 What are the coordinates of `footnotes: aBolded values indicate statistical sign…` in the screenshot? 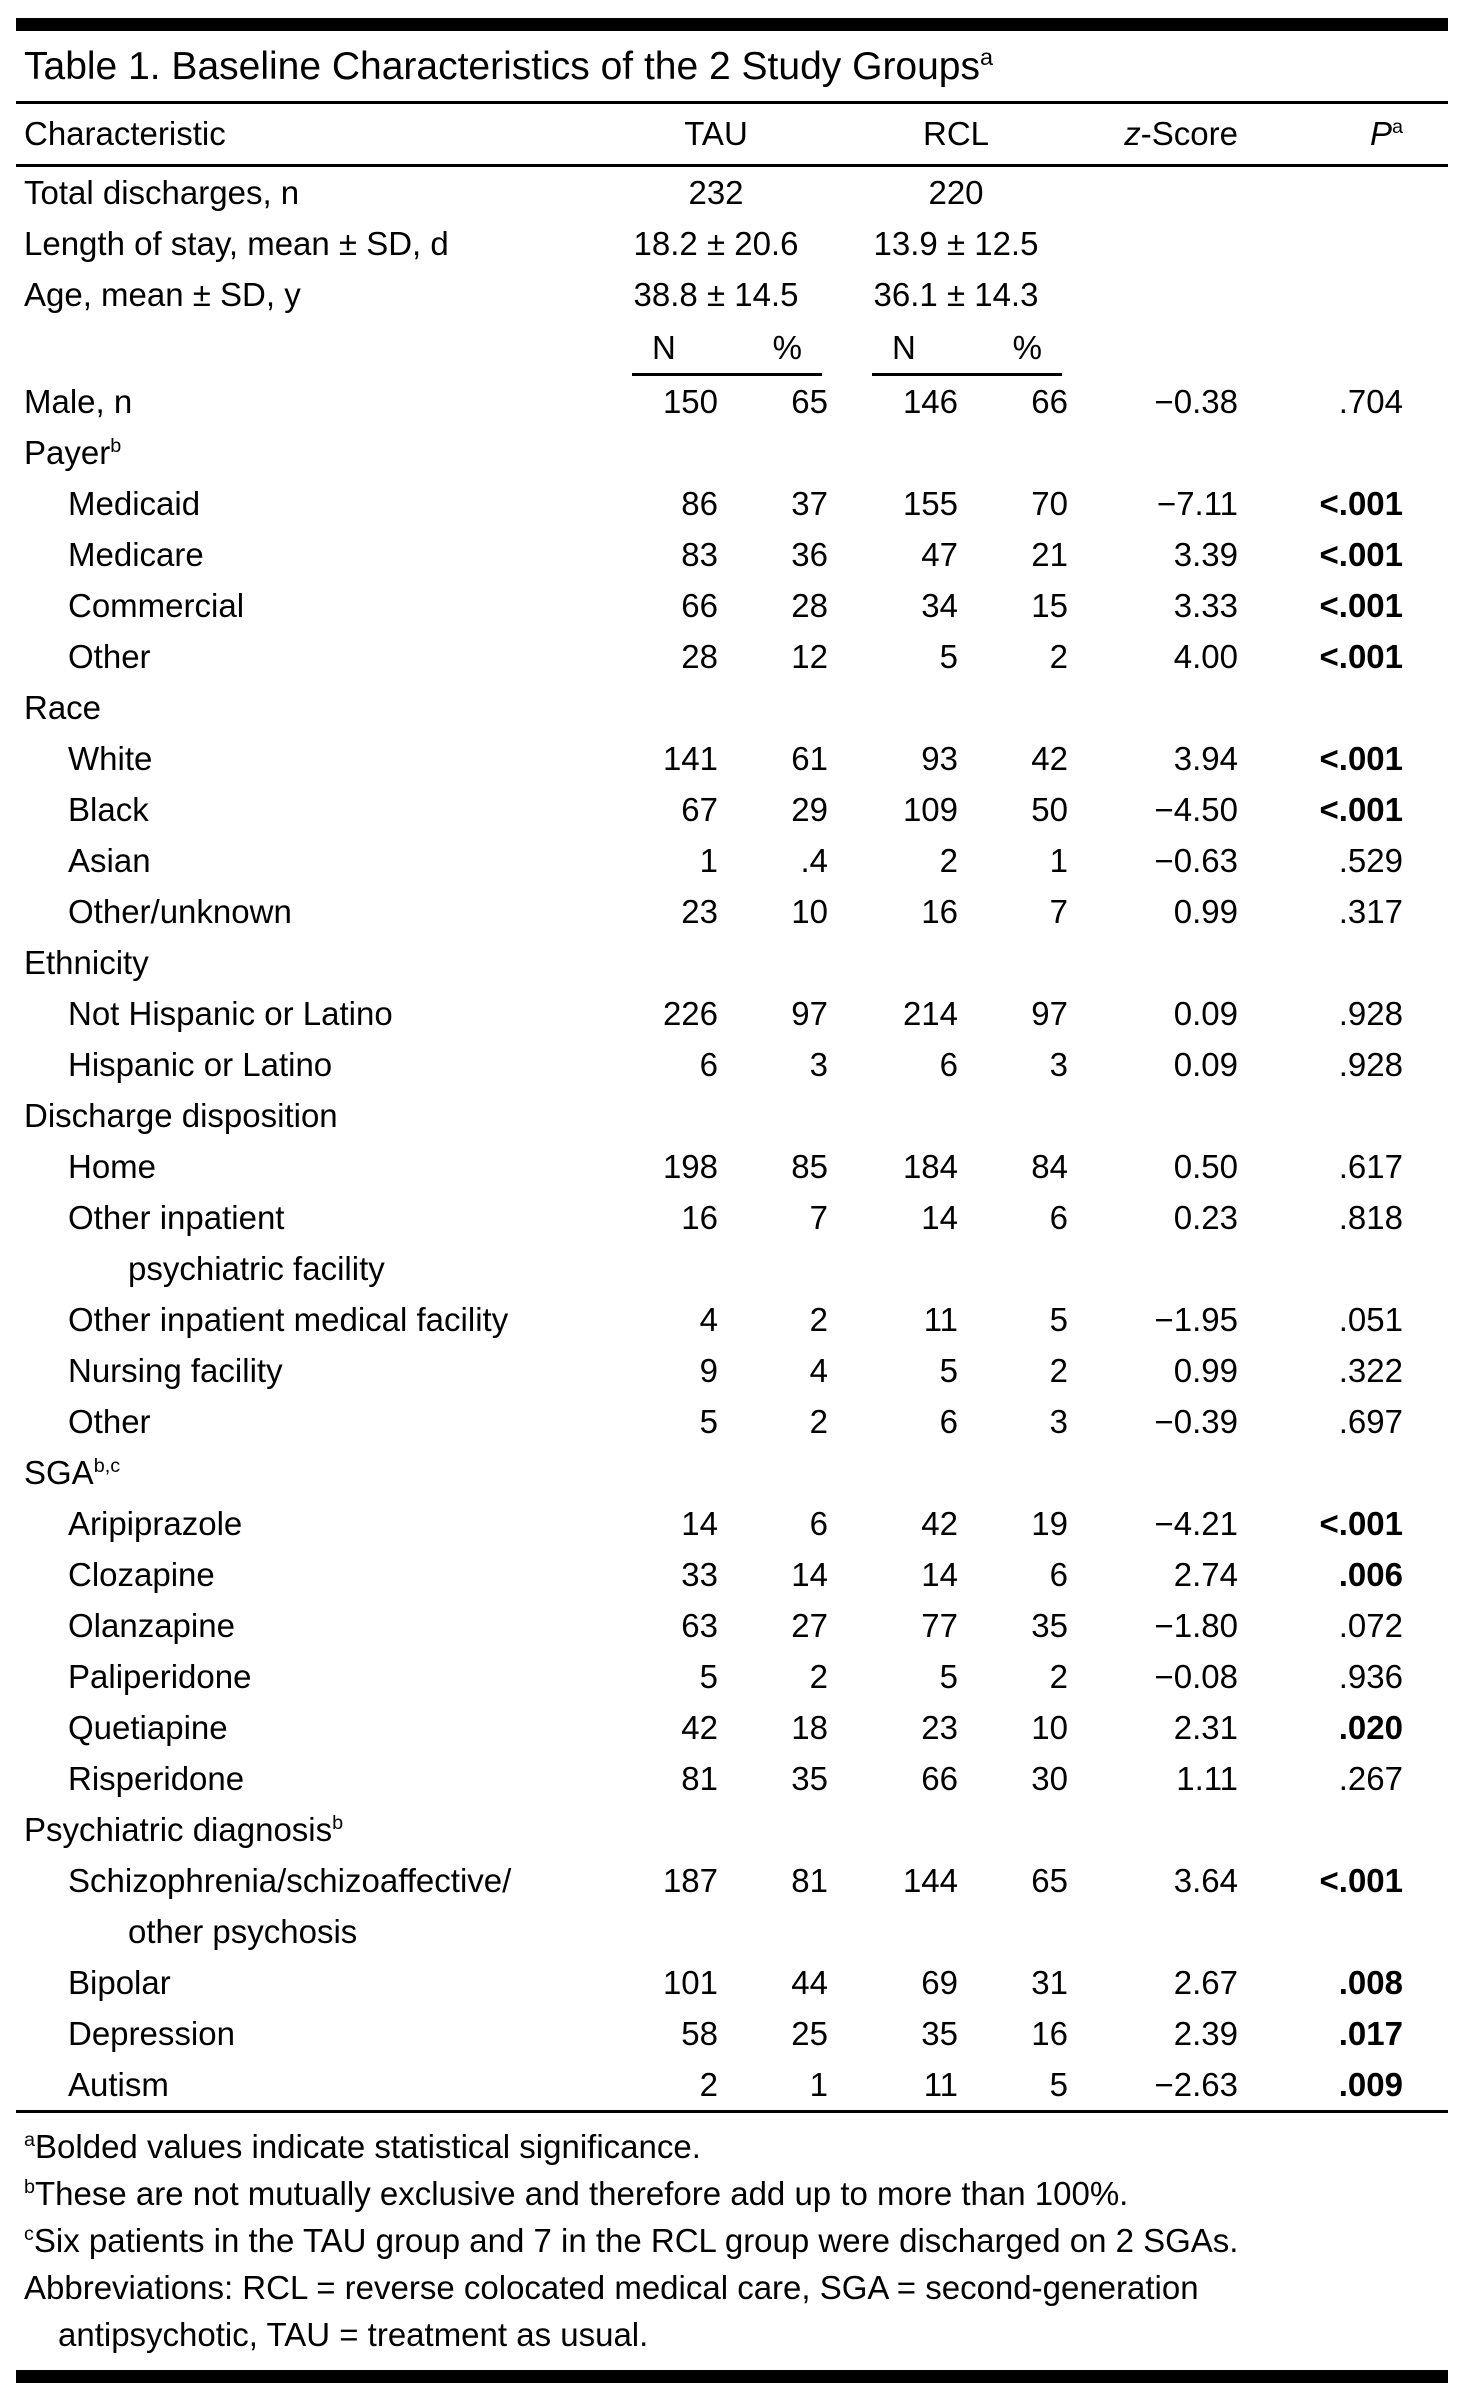 It's located at (732, 2241).